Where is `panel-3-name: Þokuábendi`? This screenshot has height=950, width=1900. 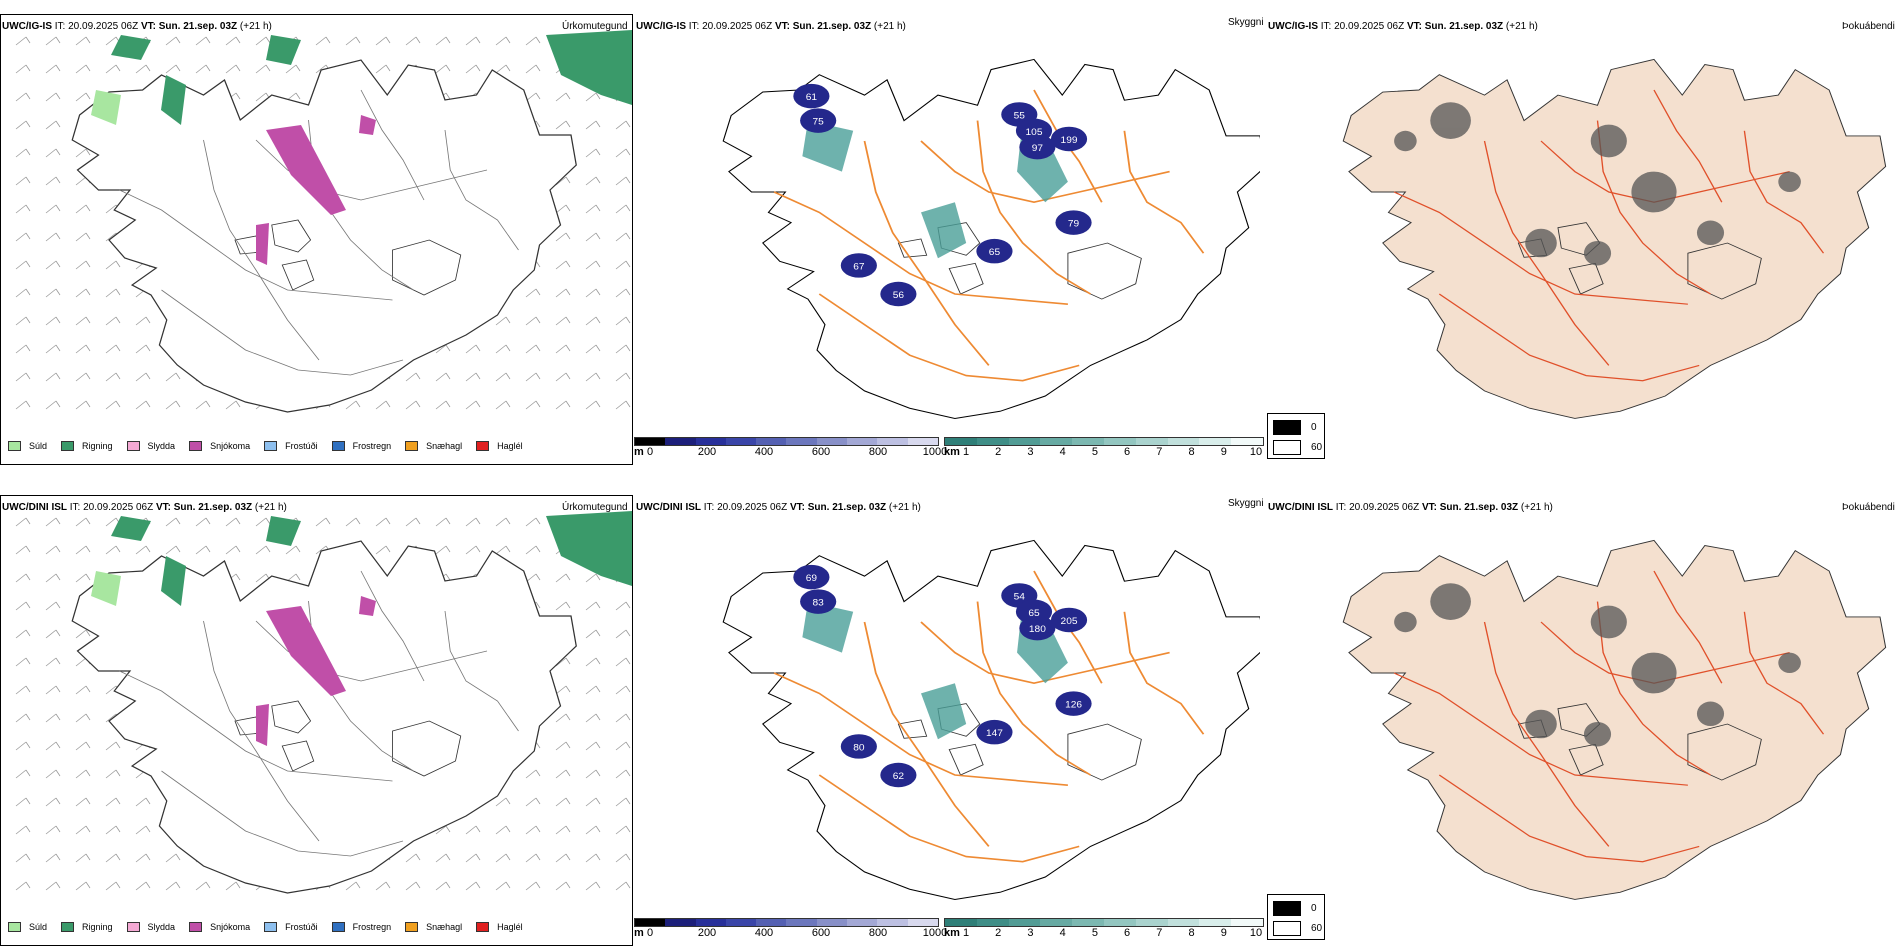
panel-3-name: Þokuábendi is located at coordinates (1868, 507).